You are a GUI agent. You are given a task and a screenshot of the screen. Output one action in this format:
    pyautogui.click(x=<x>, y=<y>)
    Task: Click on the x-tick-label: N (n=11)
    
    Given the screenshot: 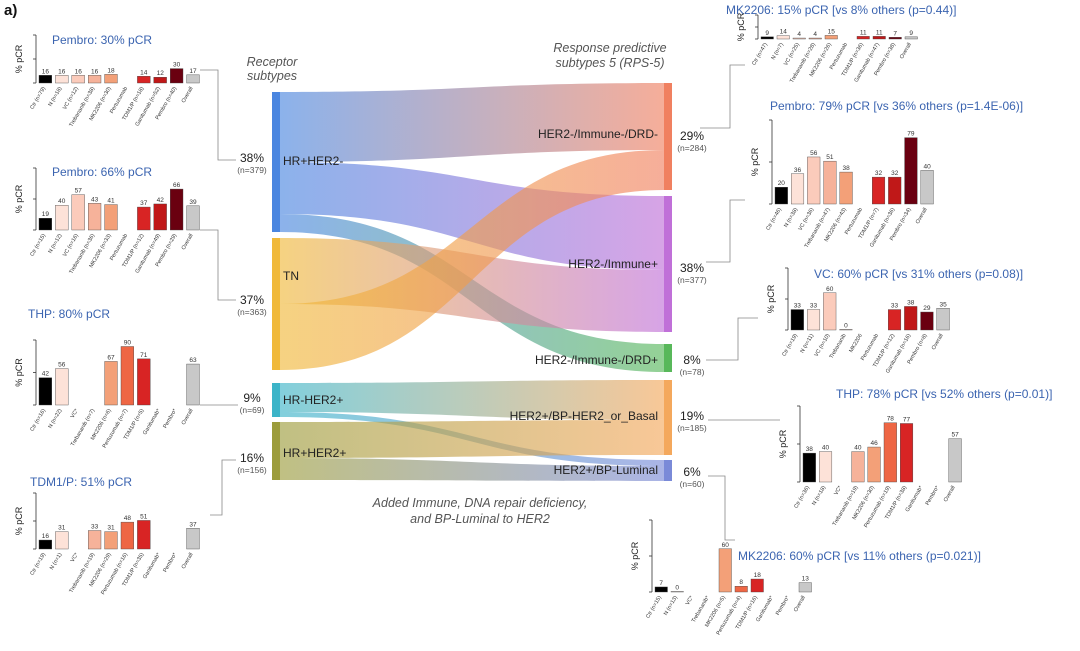 What is the action you would take?
    pyautogui.click(x=807, y=343)
    